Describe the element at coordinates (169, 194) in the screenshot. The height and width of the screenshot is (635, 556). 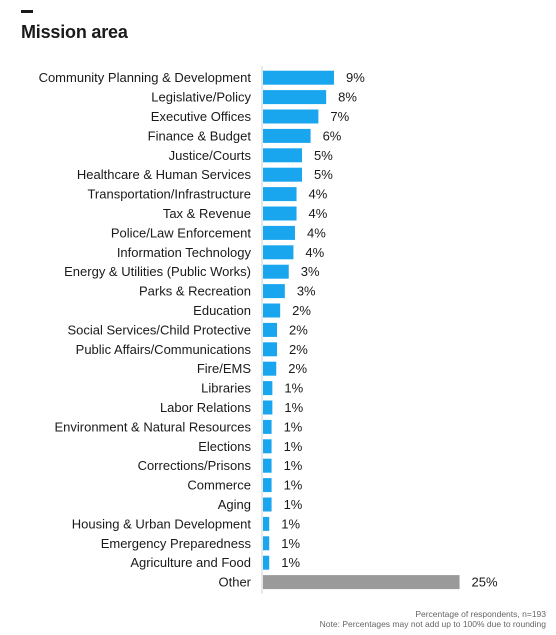
I see `category-label: Transportation/Infrastructure` at that location.